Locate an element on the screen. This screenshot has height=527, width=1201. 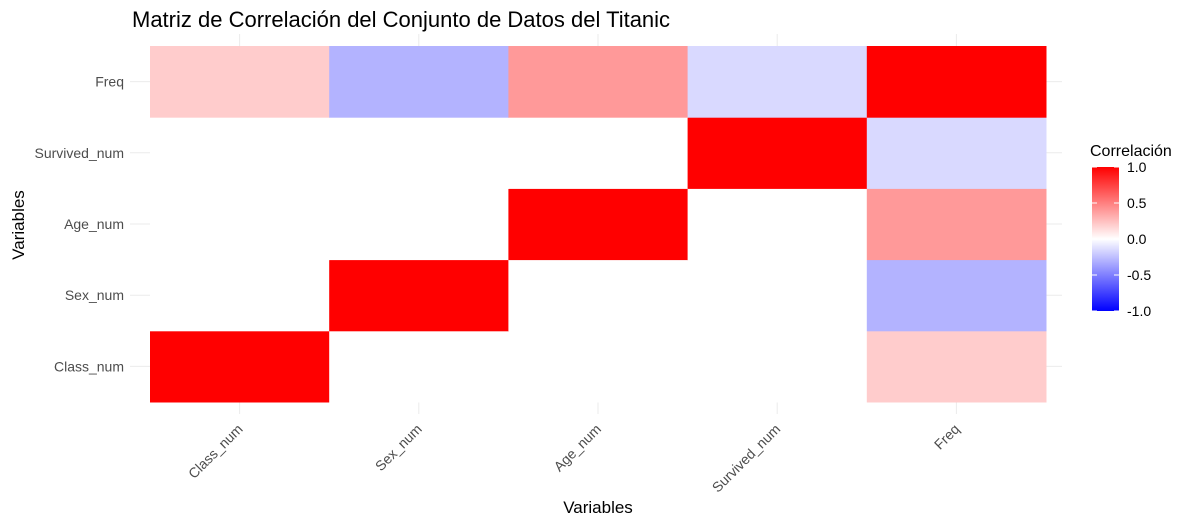
legend-tick-label: 1.0 is located at coordinates (1137, 167).